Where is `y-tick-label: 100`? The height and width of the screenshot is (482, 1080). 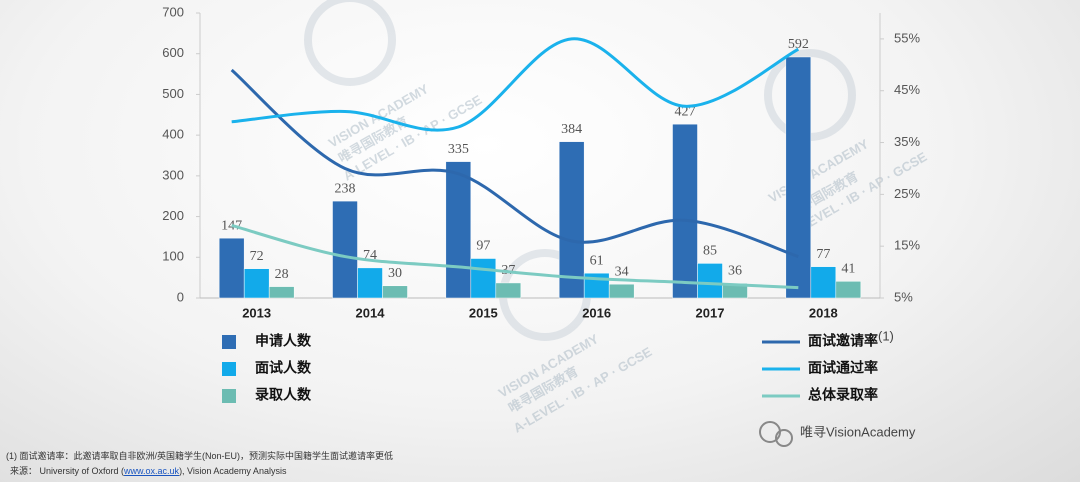 y-tick-label: 100 is located at coordinates (173, 256).